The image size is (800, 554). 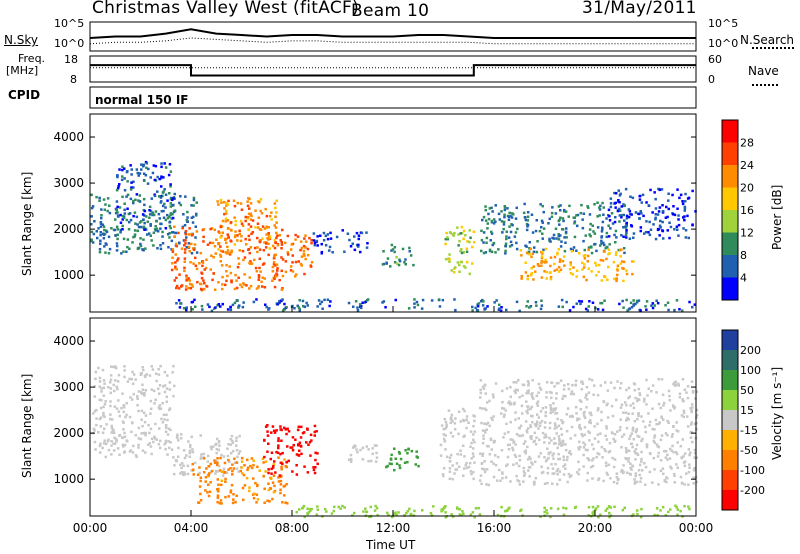 What do you see at coordinates (765, 85) in the screenshot?
I see `nave-legend-line` at bounding box center [765, 85].